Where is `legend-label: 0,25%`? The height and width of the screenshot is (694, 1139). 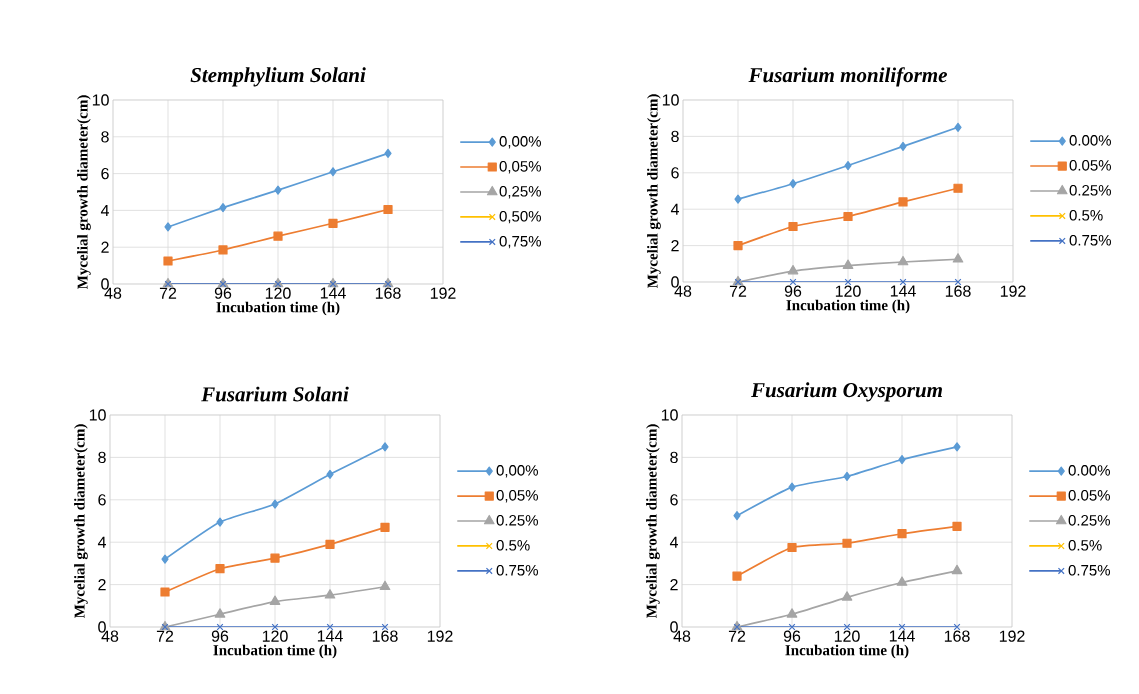
legend-label: 0,25% is located at coordinates (520, 192).